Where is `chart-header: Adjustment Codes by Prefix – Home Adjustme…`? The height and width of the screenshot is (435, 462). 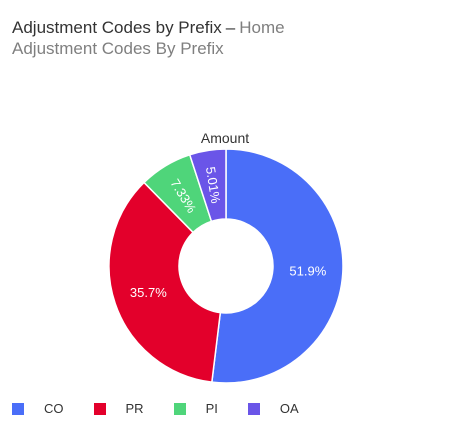
chart-header: Adjustment Codes by Prefix – Home Adjustme… is located at coordinates (232, 38).